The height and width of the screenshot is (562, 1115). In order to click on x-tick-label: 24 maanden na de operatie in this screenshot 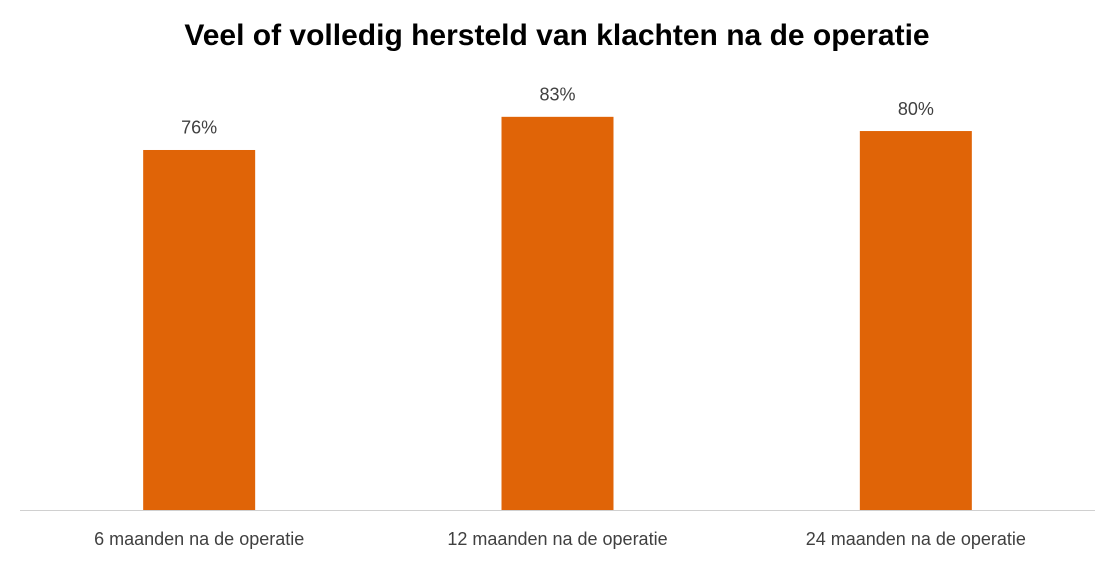, I will do `click(916, 539)`.